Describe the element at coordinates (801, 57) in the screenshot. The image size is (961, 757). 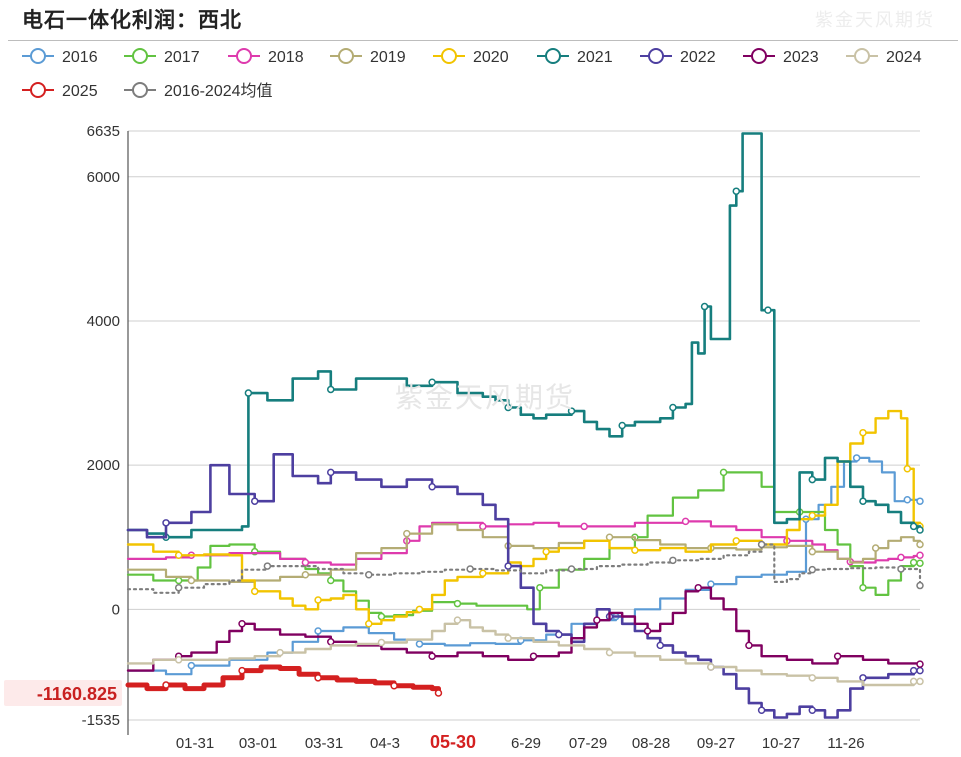
I see `legend-label: 2023` at that location.